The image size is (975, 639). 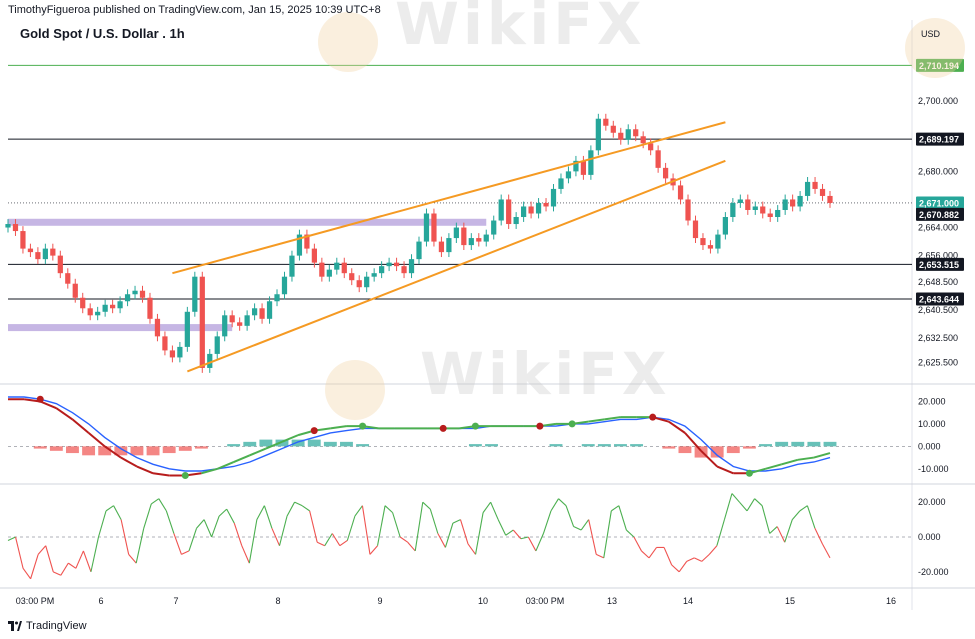 I want to click on watermark-text-2: WikiFX, so click(x=545, y=374).